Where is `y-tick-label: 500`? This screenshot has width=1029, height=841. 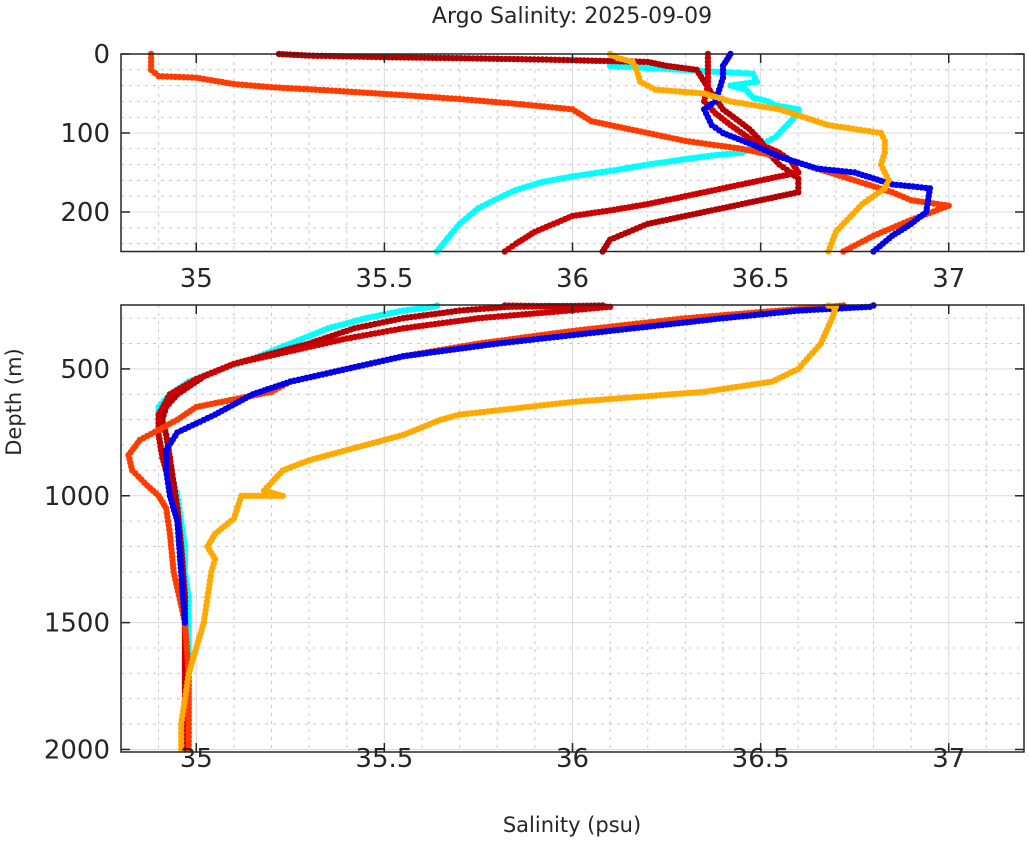 y-tick-label: 500 is located at coordinates (85, 370).